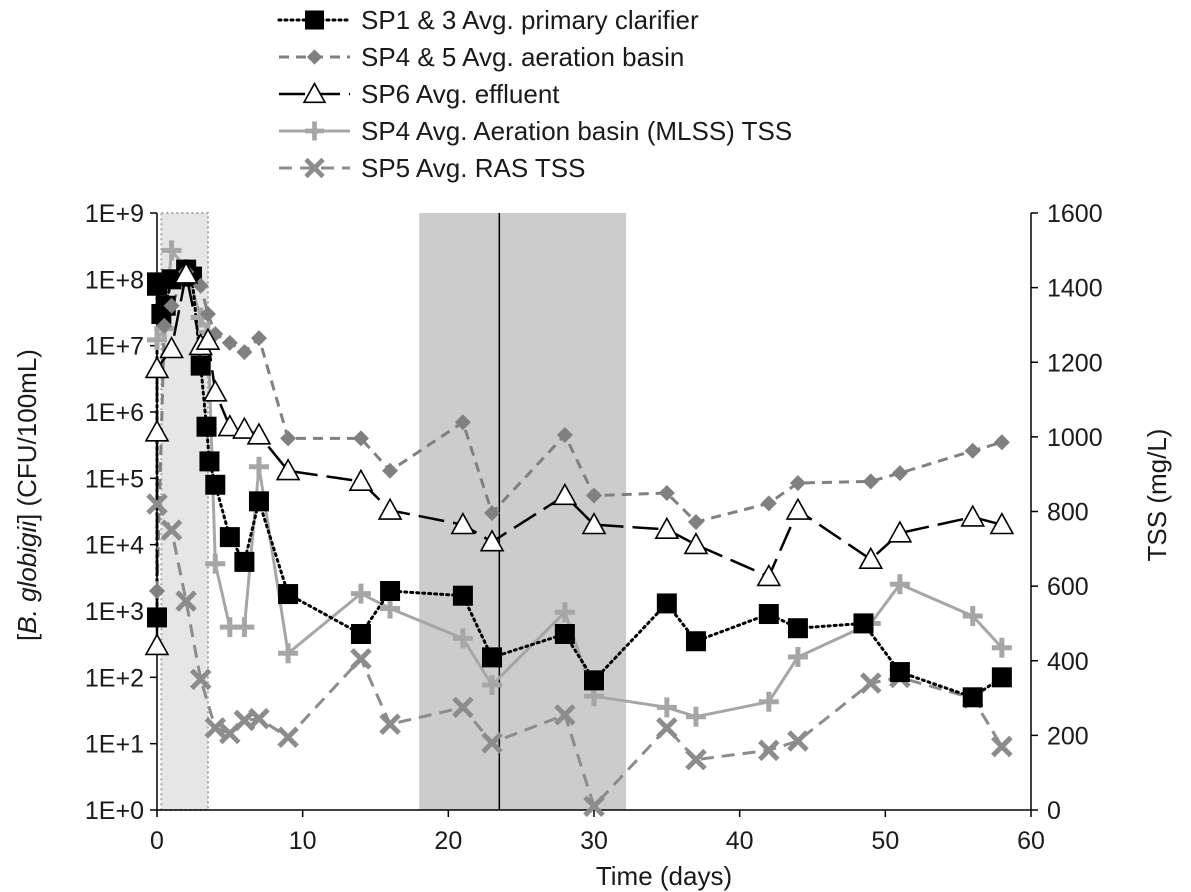 The height and width of the screenshot is (892, 1191). What do you see at coordinates (460, 94) in the screenshot?
I see `legend-label-2: SP6 Avg. effluent` at bounding box center [460, 94].